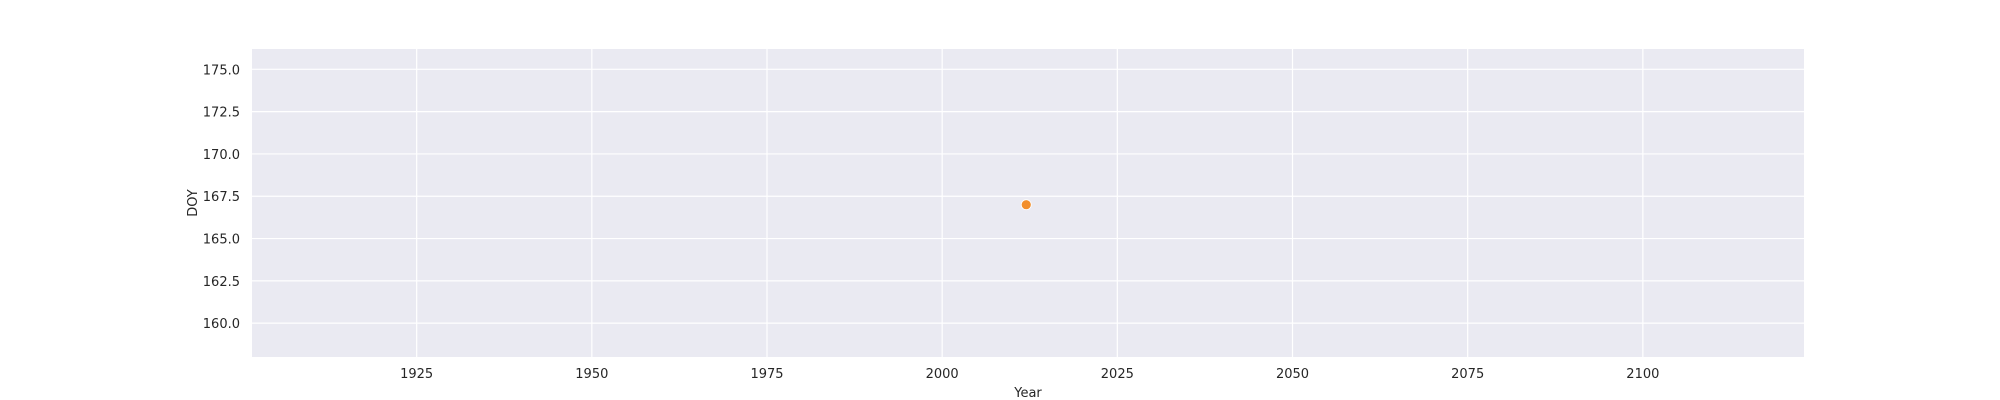  I want to click on x-tick-label: 2025, so click(1117, 374).